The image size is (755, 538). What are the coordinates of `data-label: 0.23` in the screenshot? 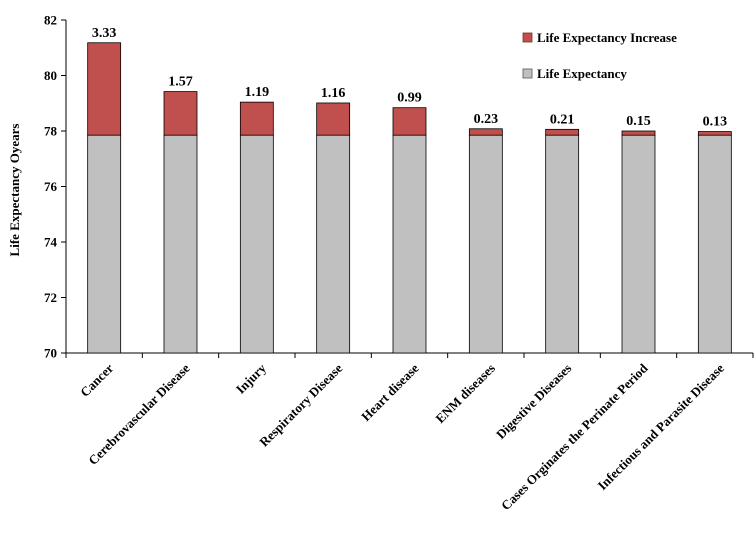 It's located at (486, 119).